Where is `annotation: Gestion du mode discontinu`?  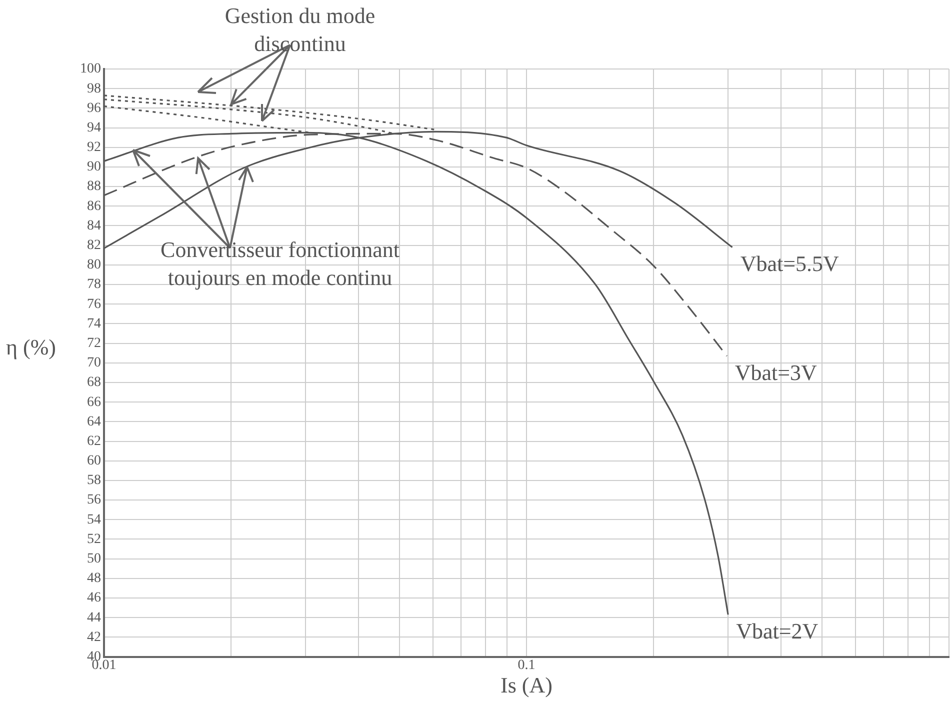 annotation: Gestion du mode discontinu is located at coordinates (300, 30).